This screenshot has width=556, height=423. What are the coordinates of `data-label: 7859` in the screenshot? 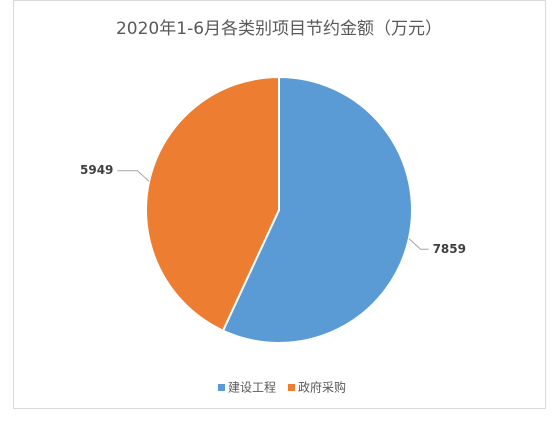 It's located at (449, 249).